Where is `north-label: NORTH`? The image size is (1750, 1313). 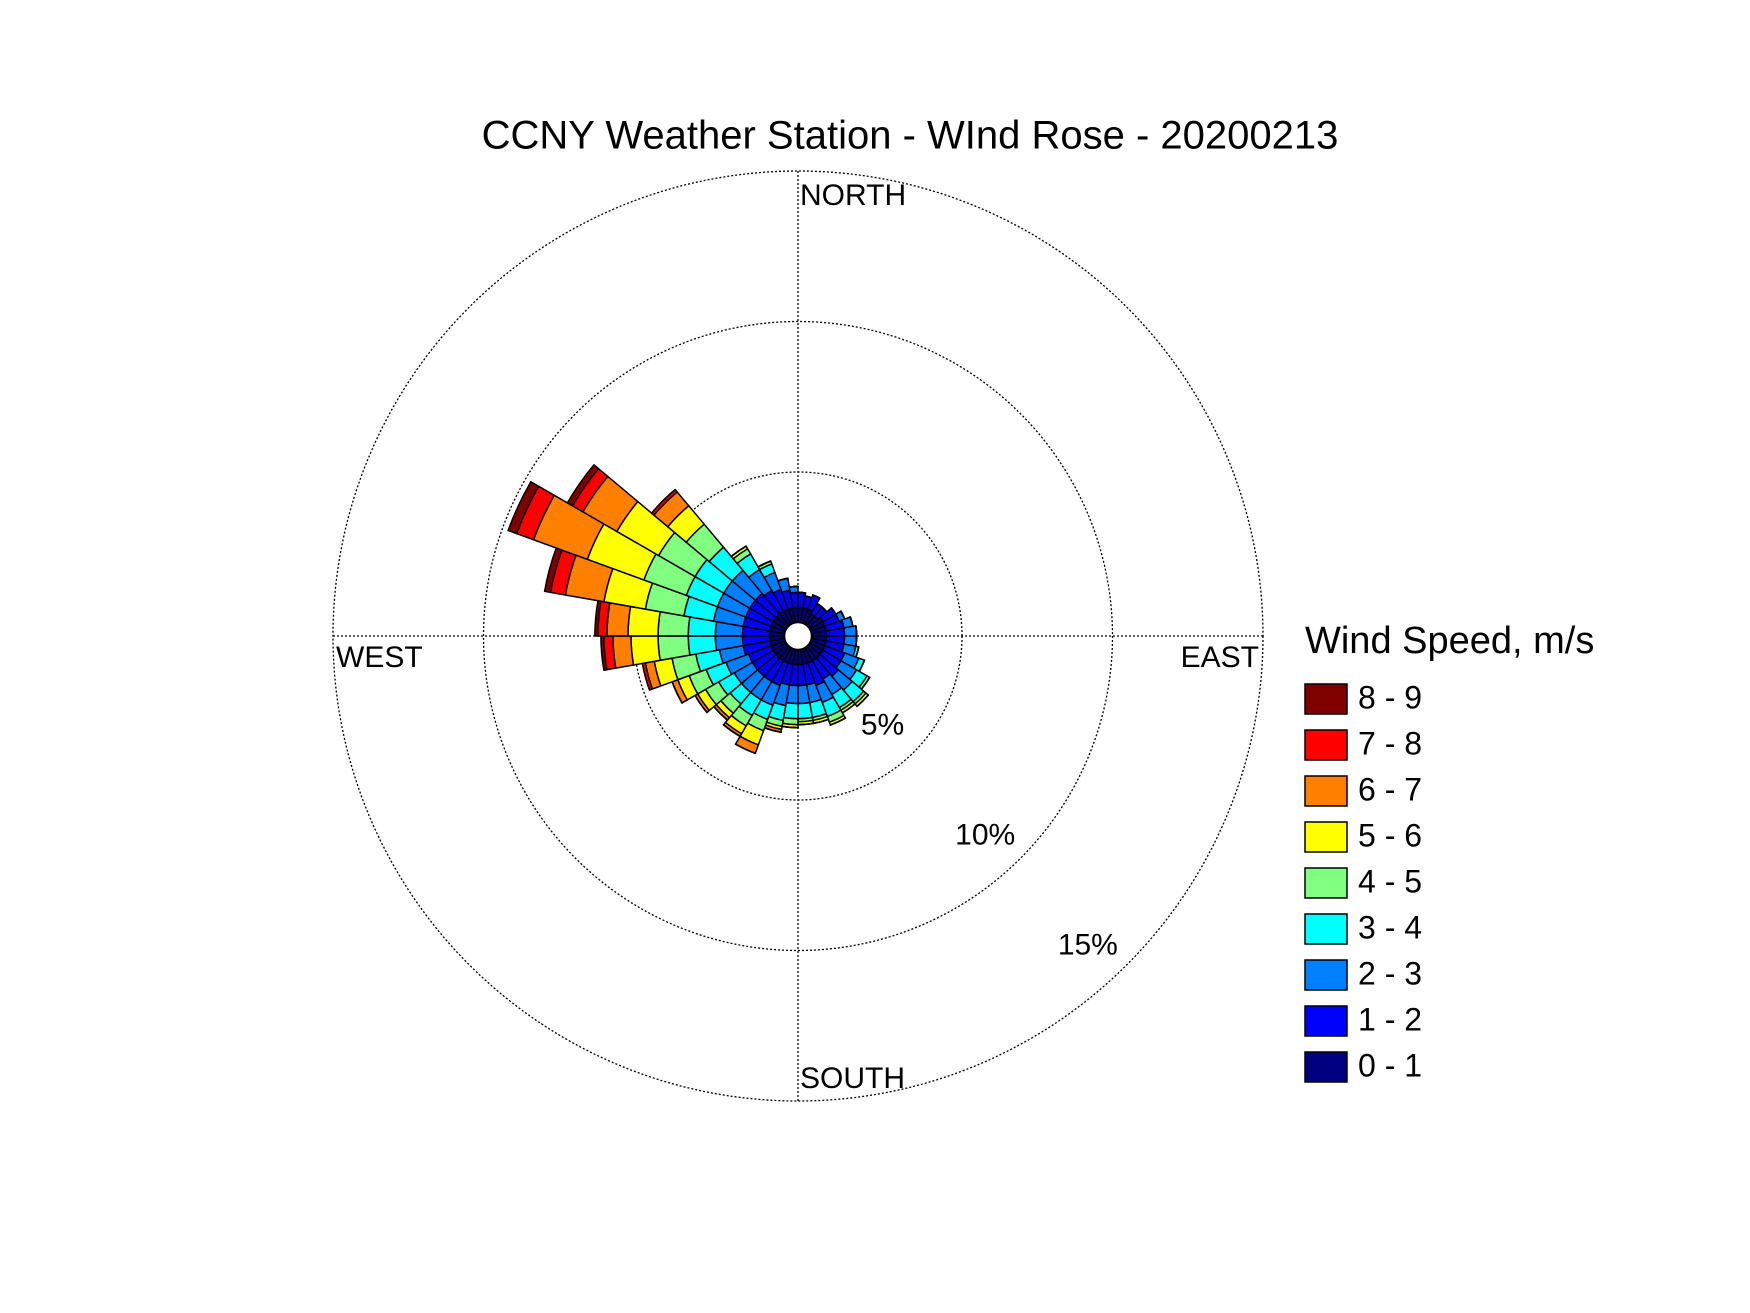 north-label: NORTH is located at coordinates (853, 195).